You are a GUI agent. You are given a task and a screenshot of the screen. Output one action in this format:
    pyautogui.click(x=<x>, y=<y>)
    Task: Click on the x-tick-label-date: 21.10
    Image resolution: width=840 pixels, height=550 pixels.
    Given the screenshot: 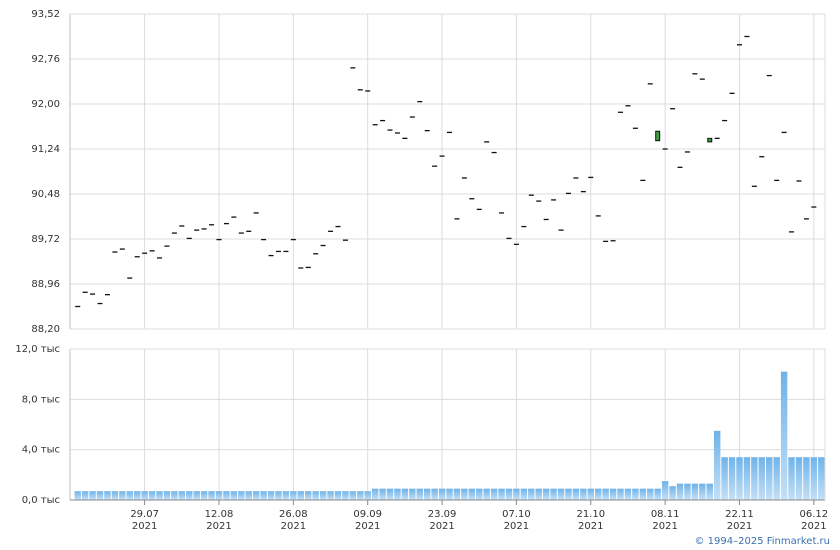 What is the action you would take?
    pyautogui.click(x=590, y=514)
    